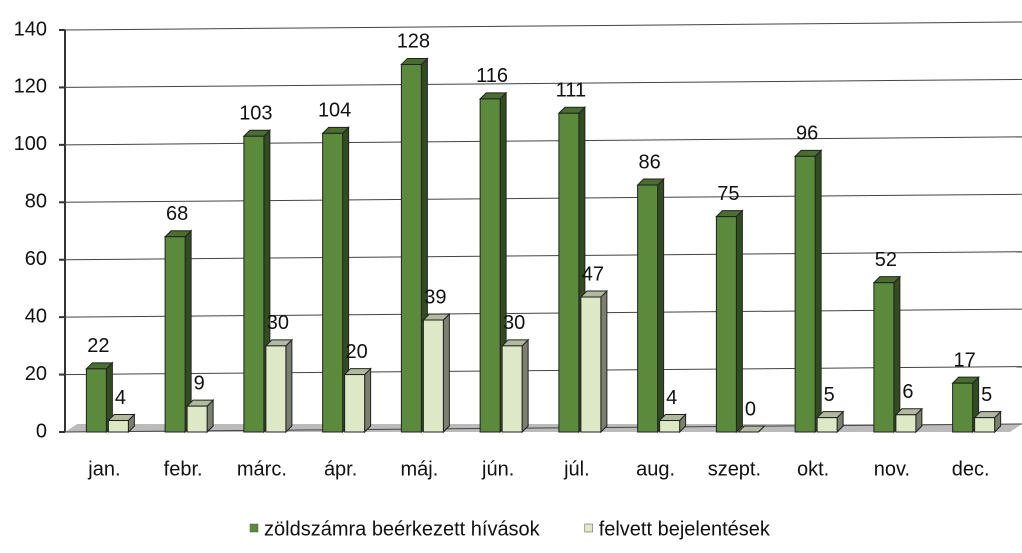 The image size is (1022, 553). What do you see at coordinates (103, 469) in the screenshot?
I see `x-tick-label: jan.` at bounding box center [103, 469].